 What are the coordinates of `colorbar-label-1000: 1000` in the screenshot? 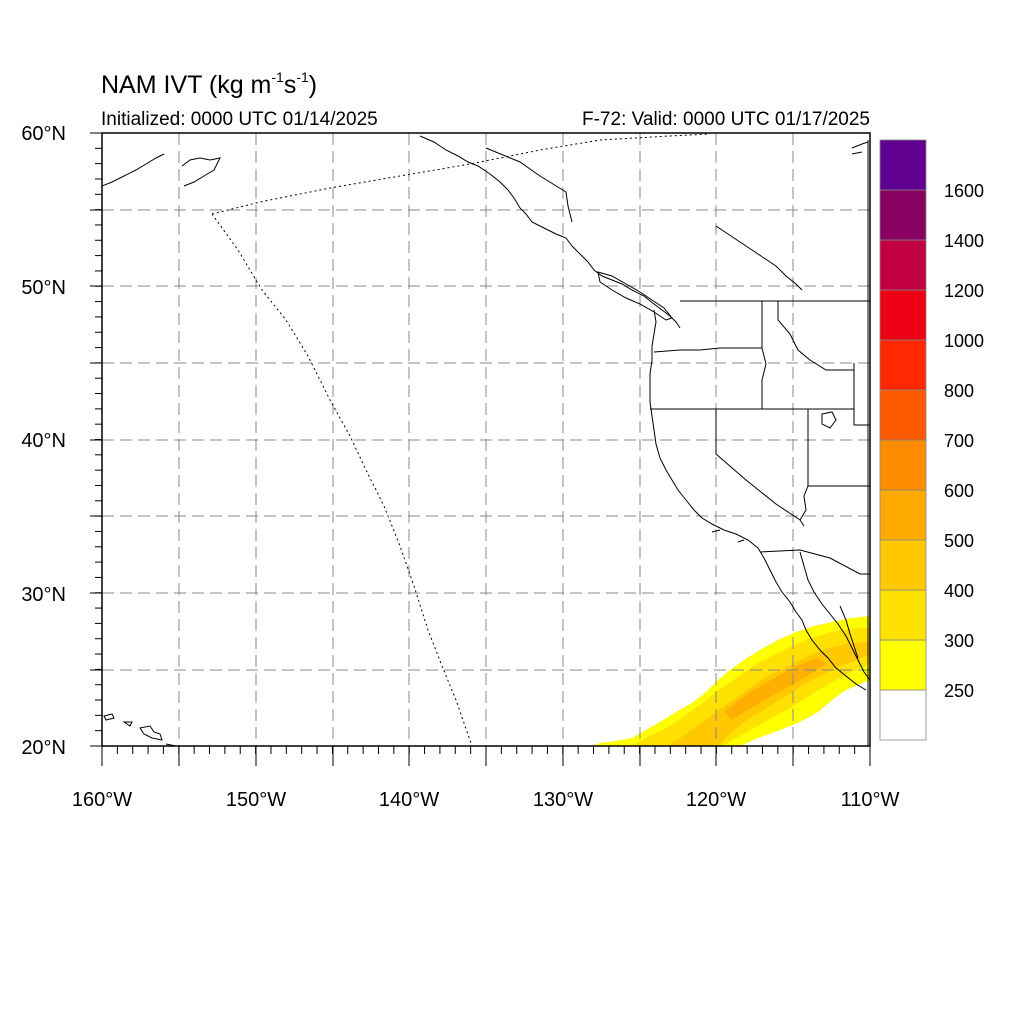 It's located at (964, 341).